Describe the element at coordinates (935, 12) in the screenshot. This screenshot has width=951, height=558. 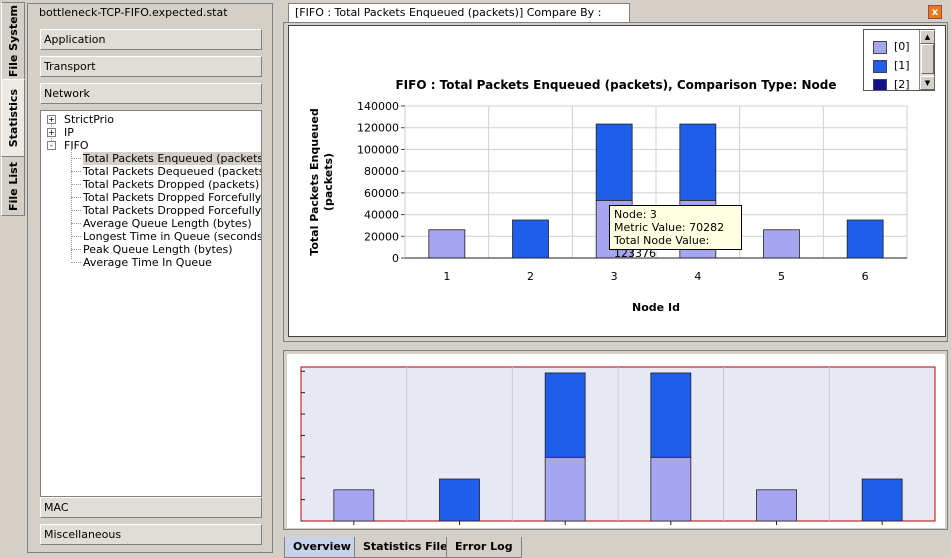
I see `close-icon: x` at that location.